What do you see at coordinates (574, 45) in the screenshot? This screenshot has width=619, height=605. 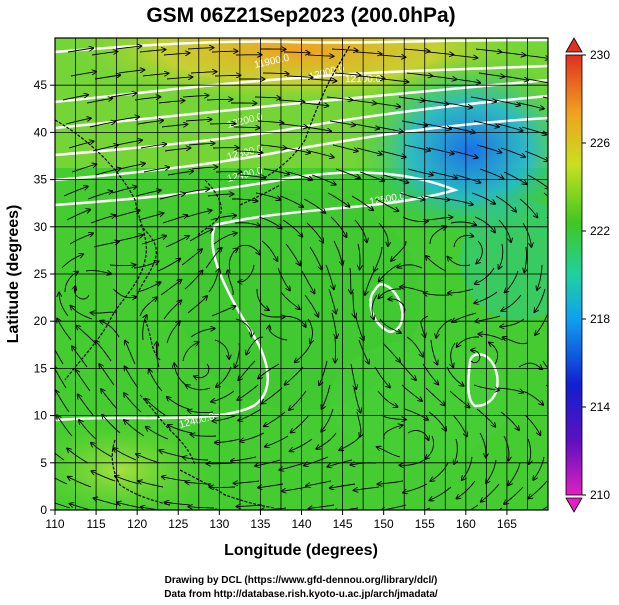 I see `colorbar-top-triangle` at bounding box center [574, 45].